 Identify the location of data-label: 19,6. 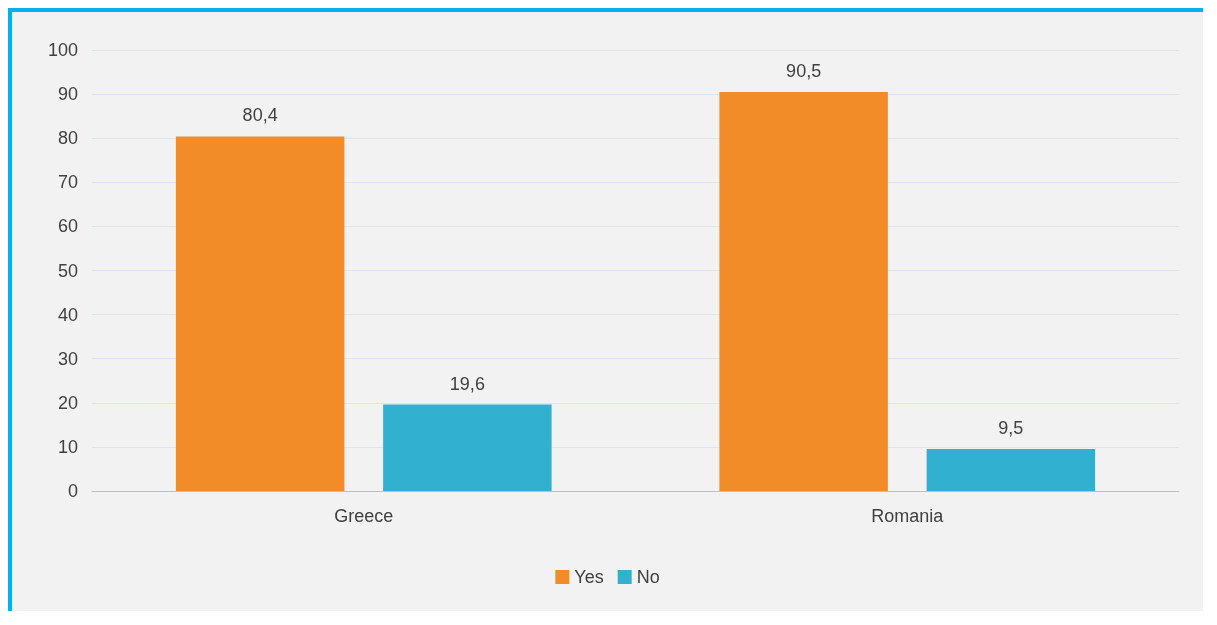
(467, 383).